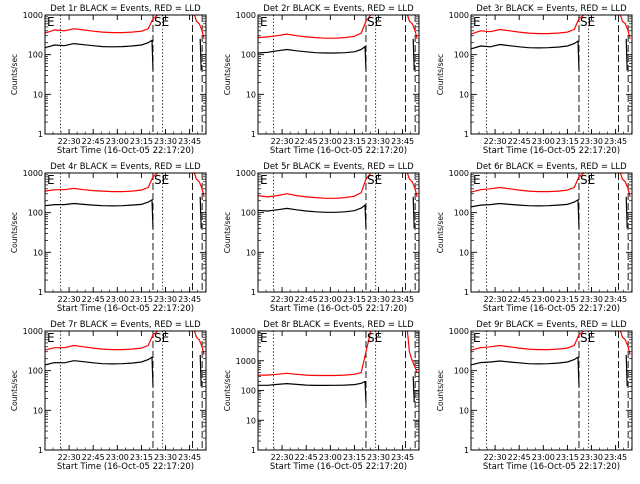 This screenshot has width=640, height=484. Describe the element at coordinates (125, 167) in the screenshot. I see `panel-title: Det 4r BLACK = Events, RED = LLD` at that location.